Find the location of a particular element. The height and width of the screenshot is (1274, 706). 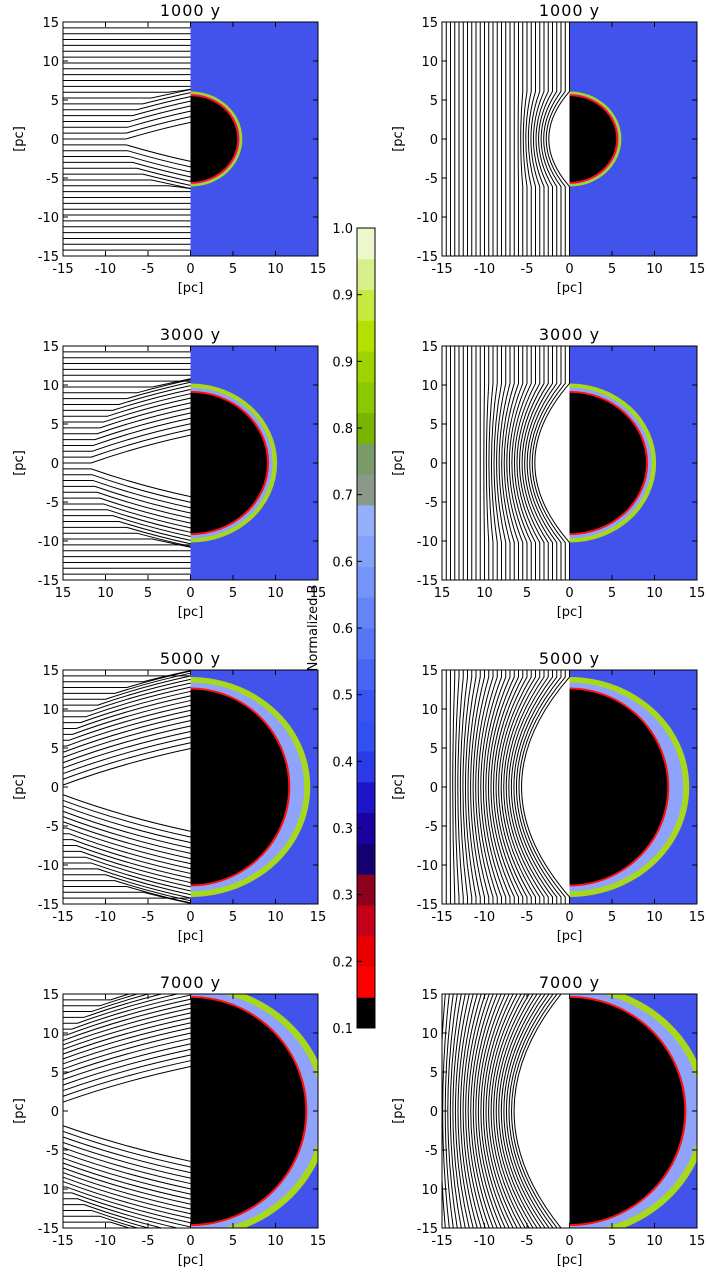

y-axis-label: [pc] is located at coordinates (19, 139).